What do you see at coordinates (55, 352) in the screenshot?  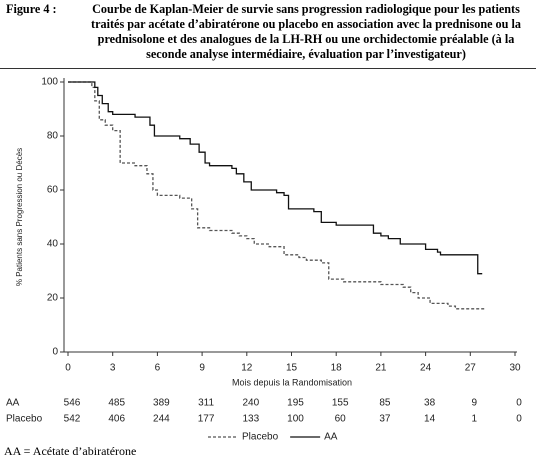 I see `y-tick-label: 0` at bounding box center [55, 352].